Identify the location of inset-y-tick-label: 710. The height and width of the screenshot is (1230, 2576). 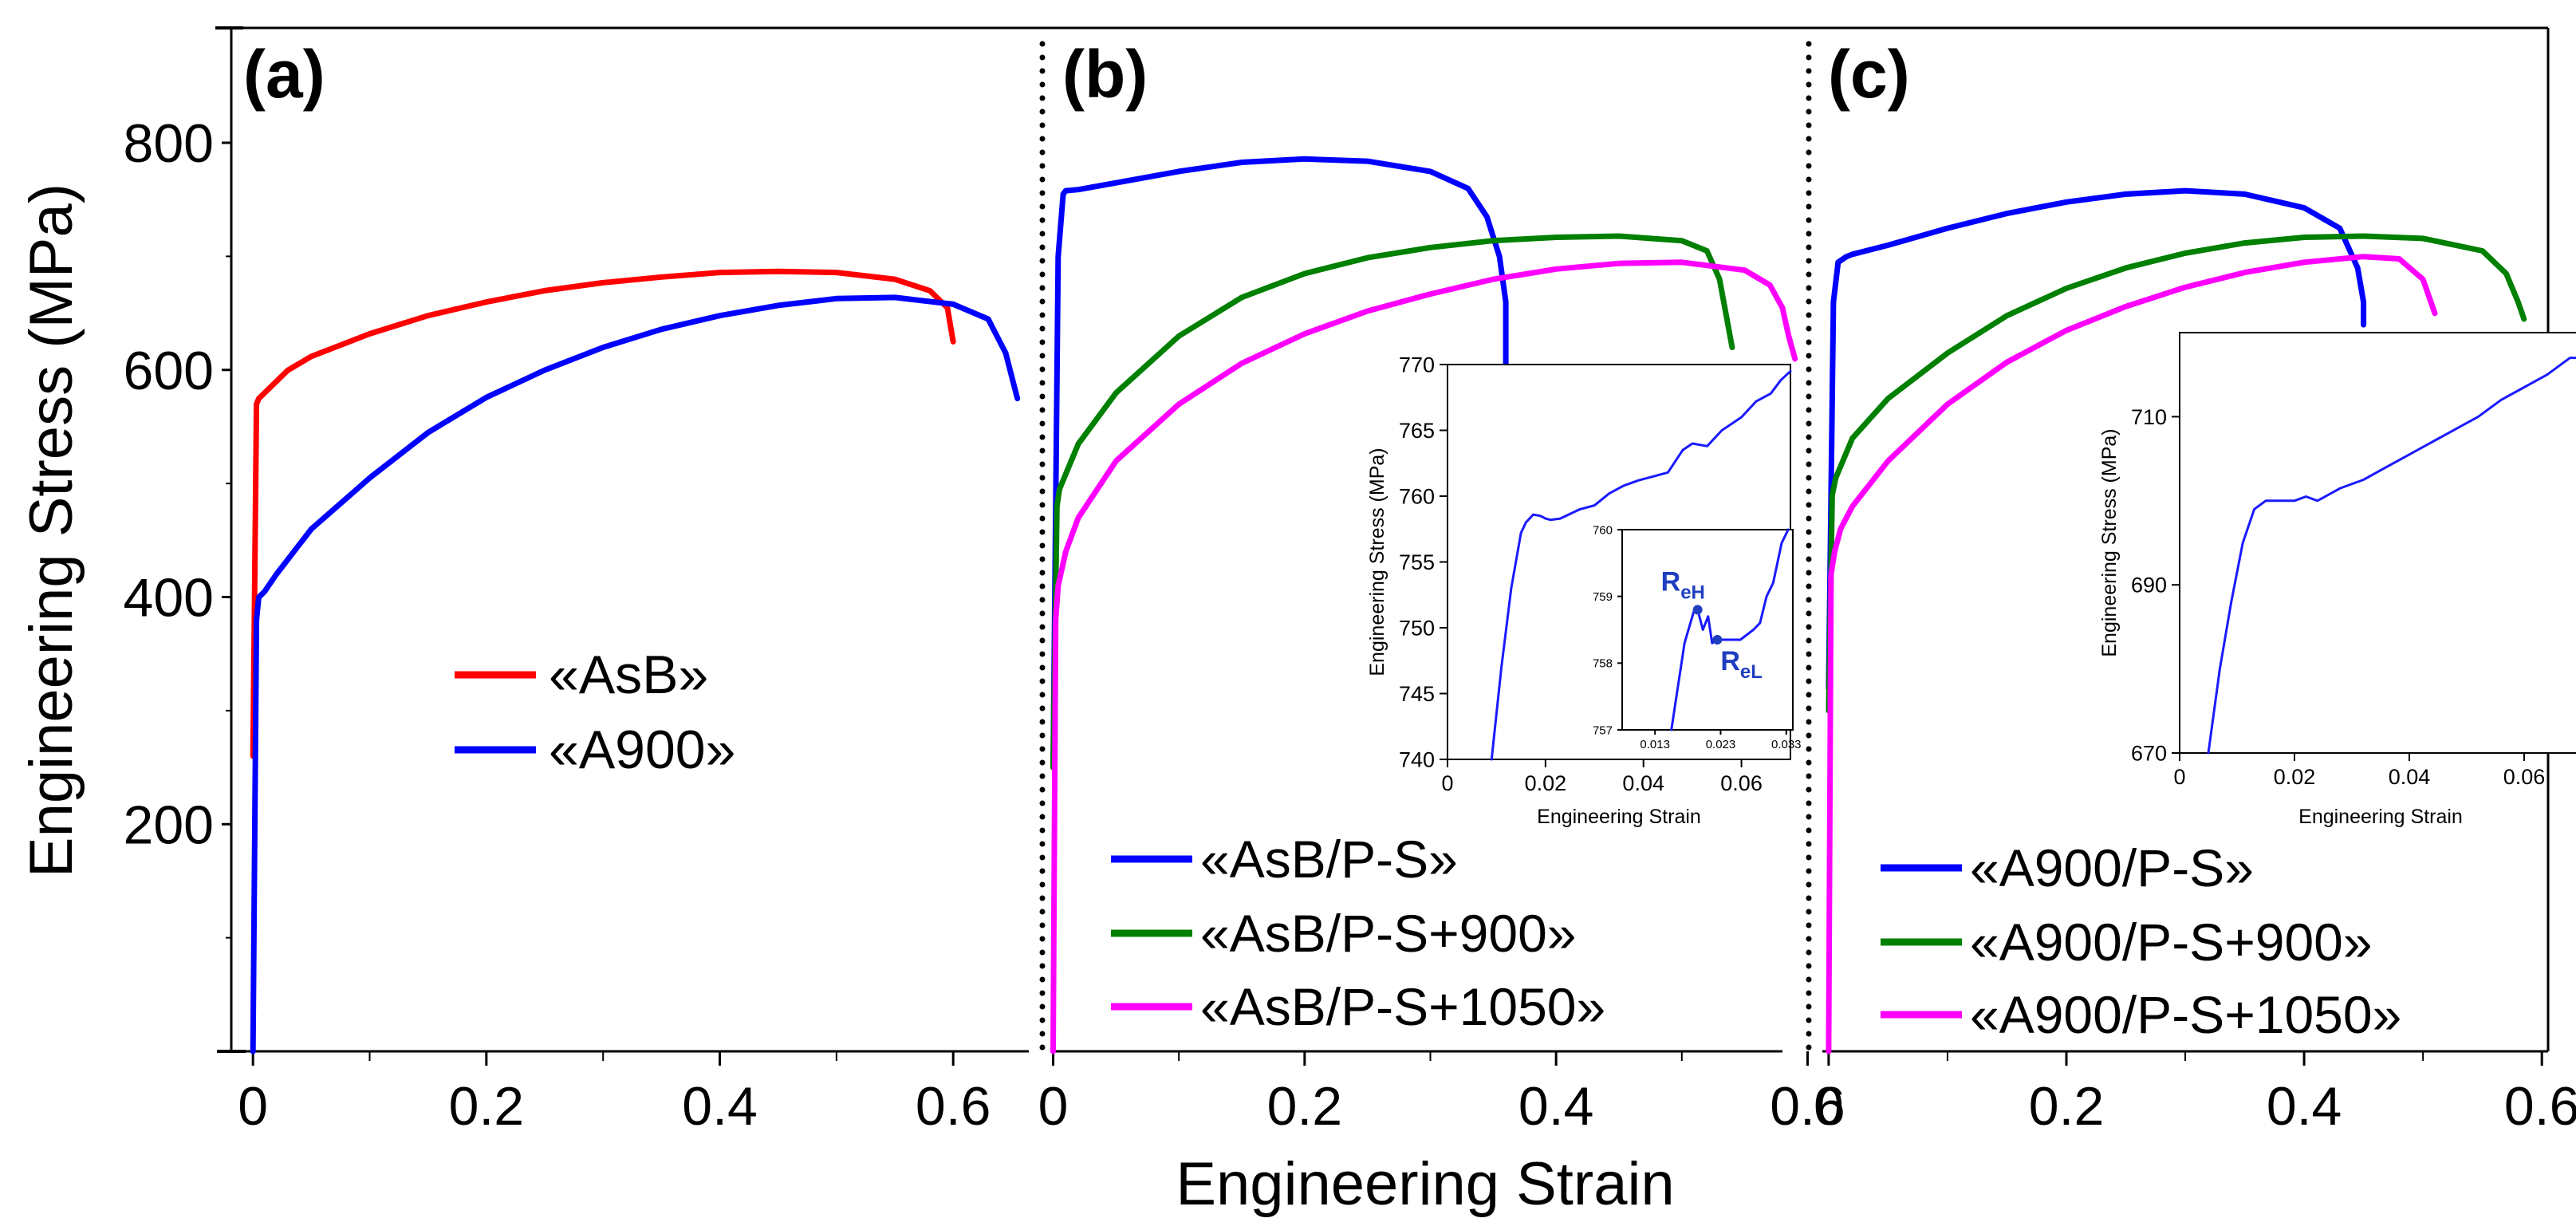
(2149, 417).